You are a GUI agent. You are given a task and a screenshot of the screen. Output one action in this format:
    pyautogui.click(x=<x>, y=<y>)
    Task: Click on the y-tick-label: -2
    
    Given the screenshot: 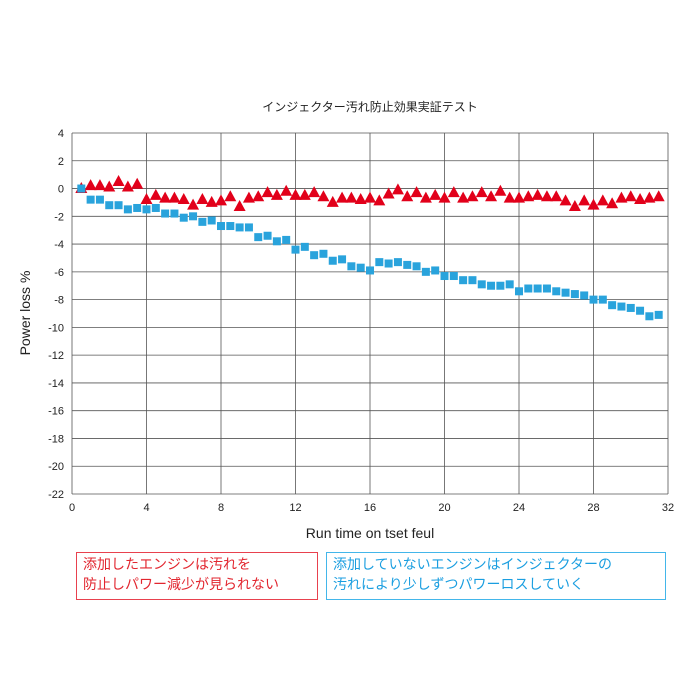 What is the action you would take?
    pyautogui.click(x=59, y=217)
    